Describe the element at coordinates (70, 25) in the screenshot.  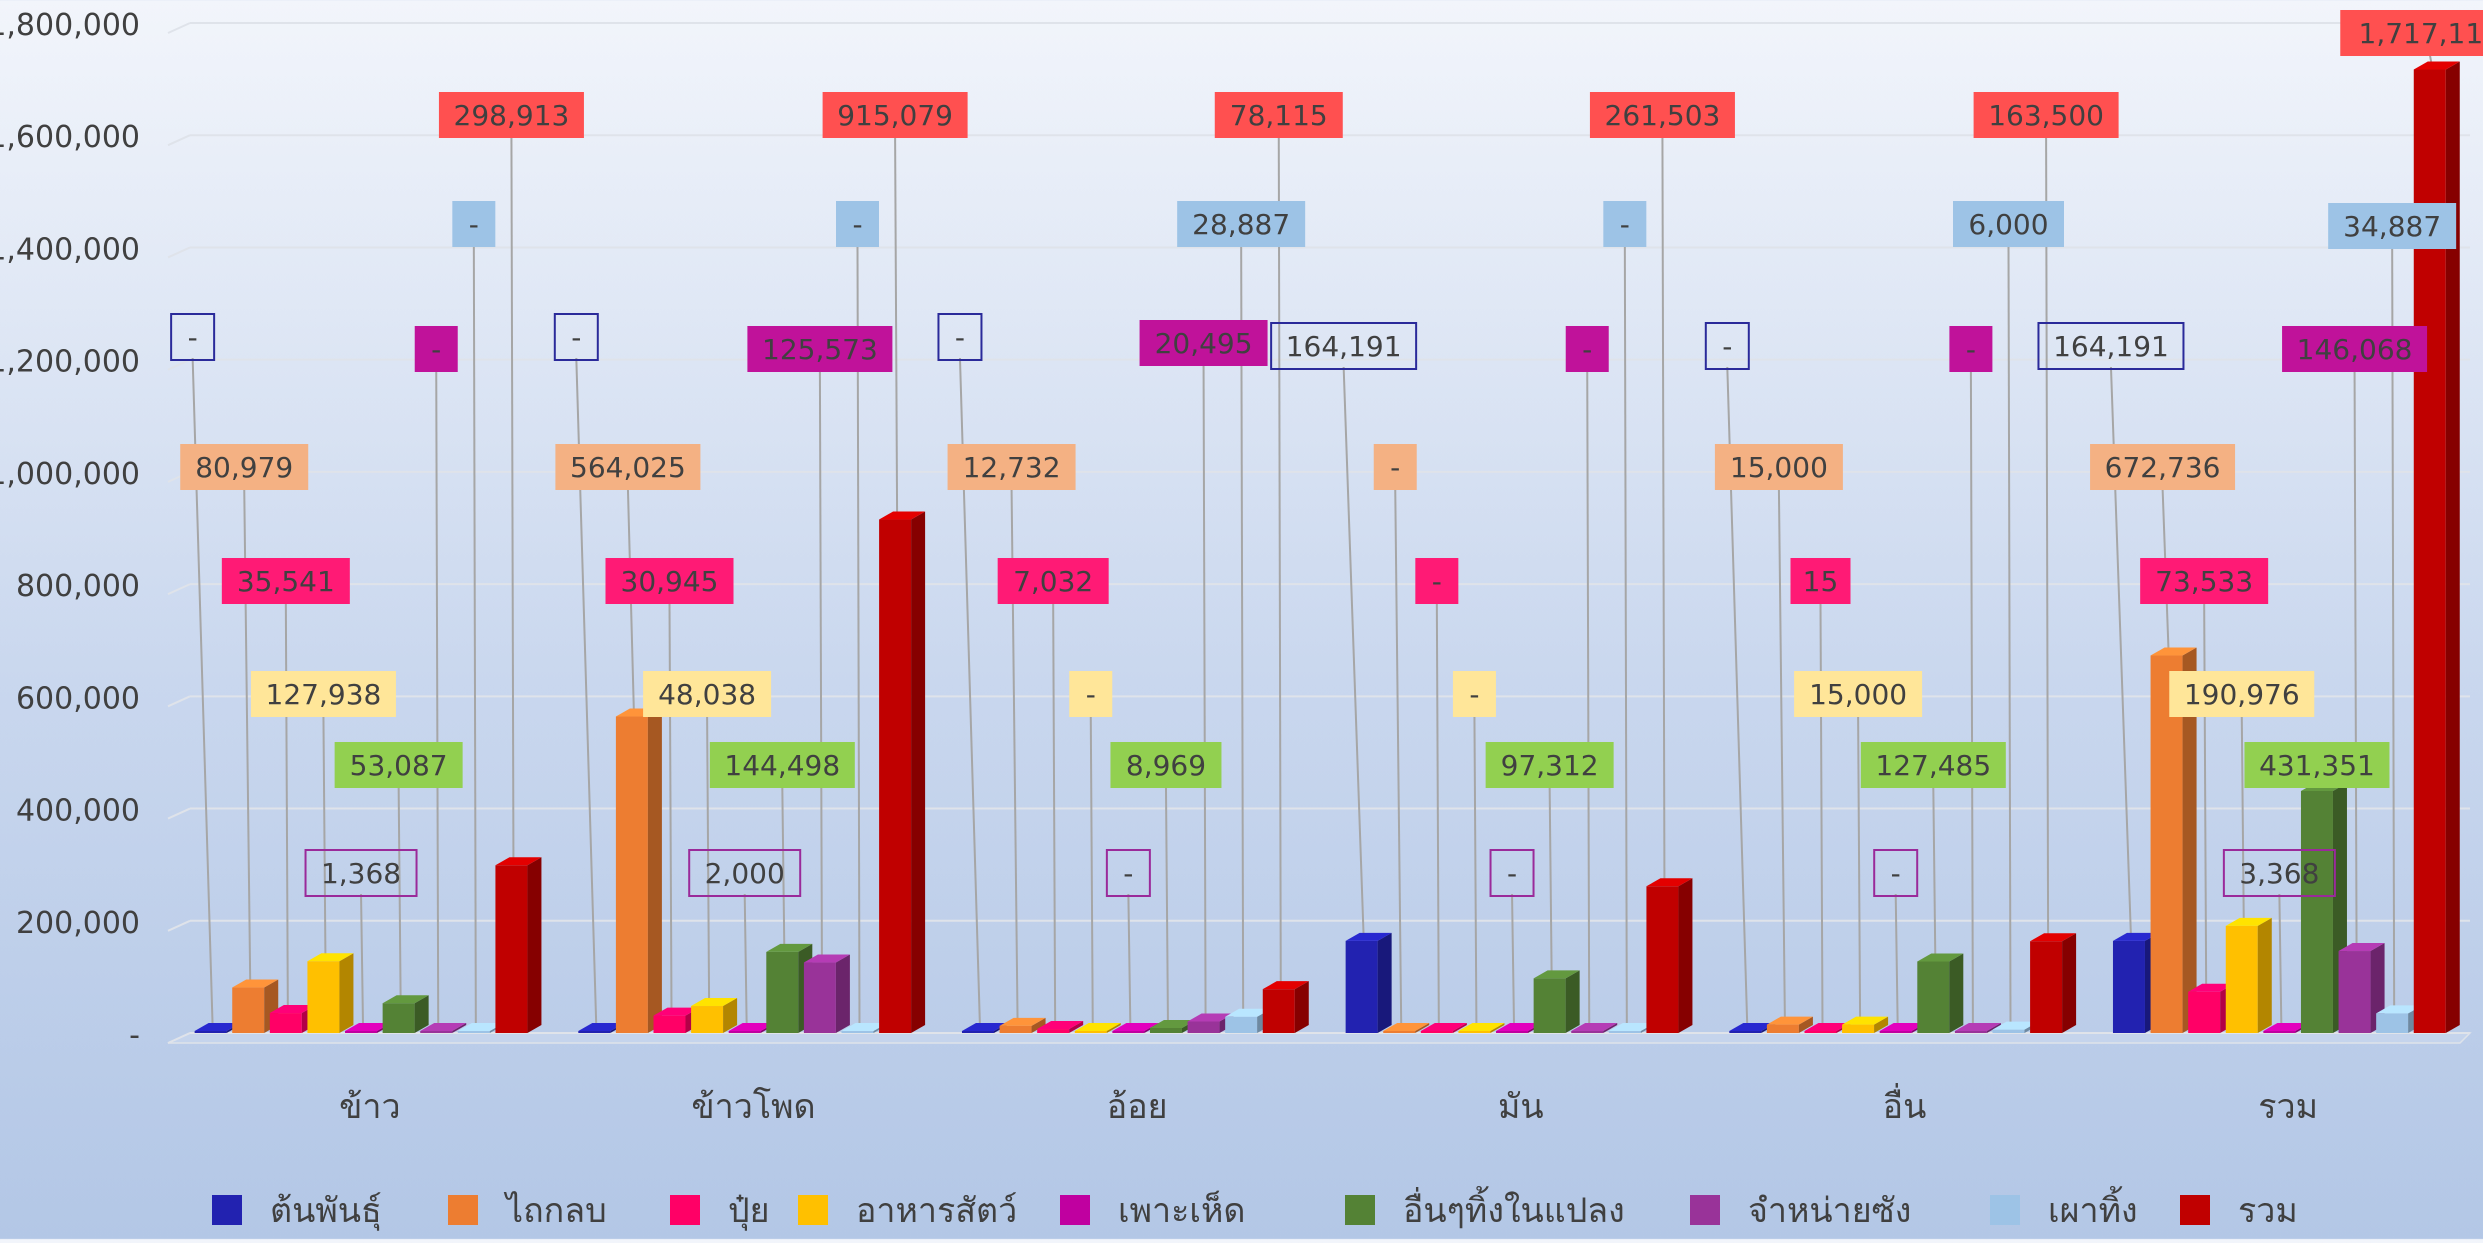
I see `y-tick-label: 1,800,000` at that location.